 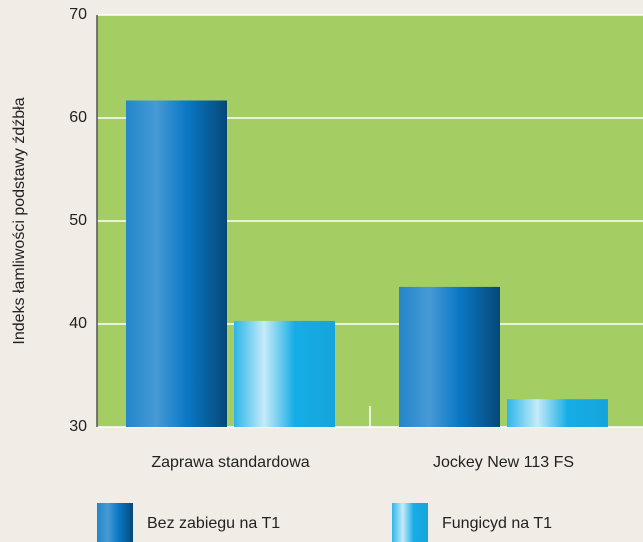 I want to click on y-tick-label: 50, so click(x=78, y=220).